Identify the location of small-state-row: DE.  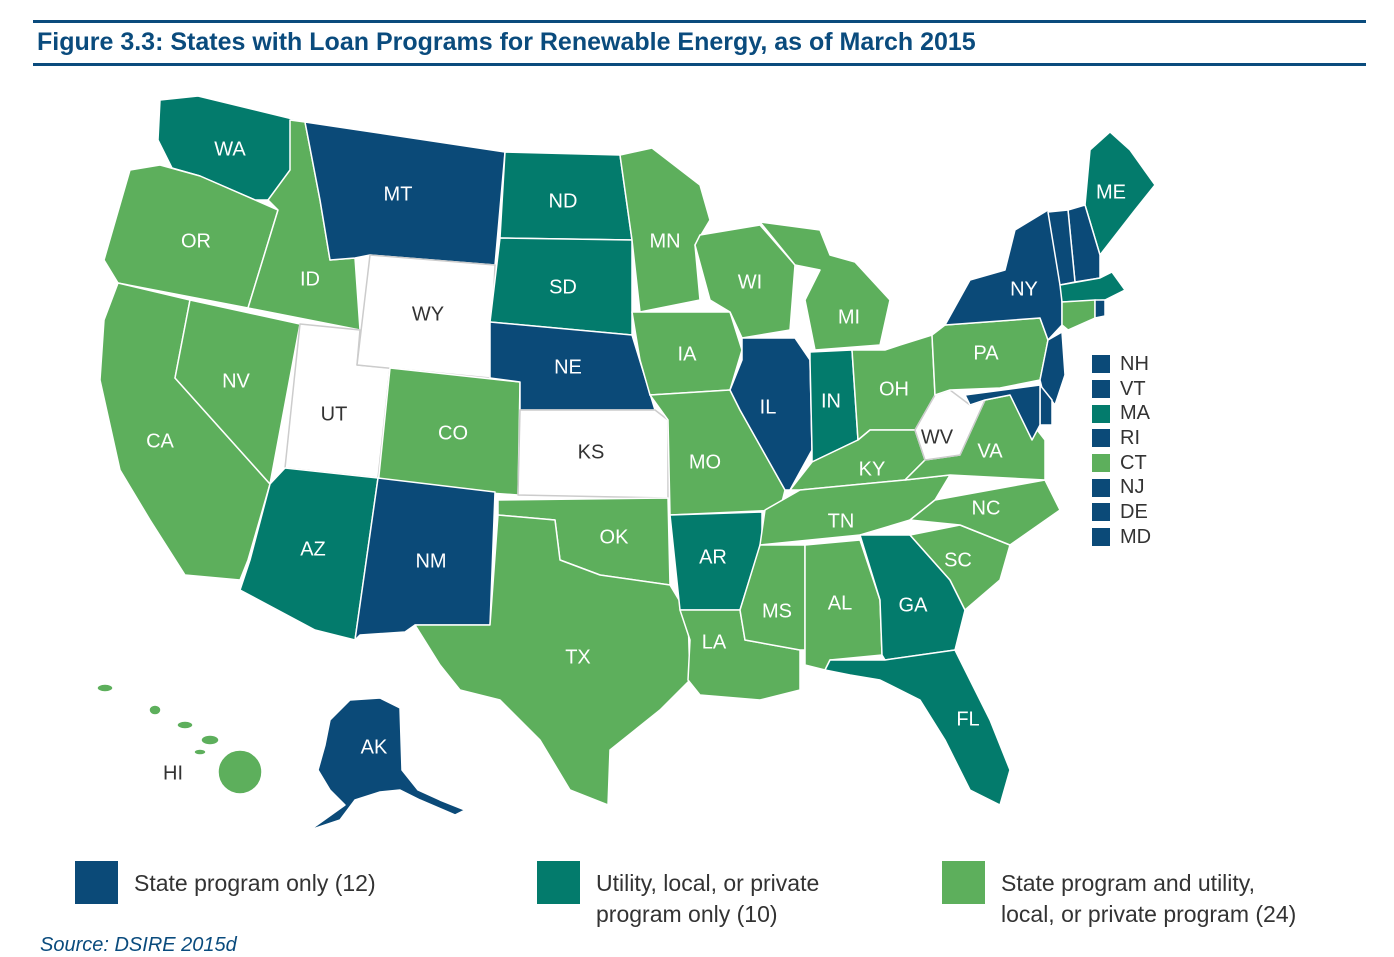
(1121, 512).